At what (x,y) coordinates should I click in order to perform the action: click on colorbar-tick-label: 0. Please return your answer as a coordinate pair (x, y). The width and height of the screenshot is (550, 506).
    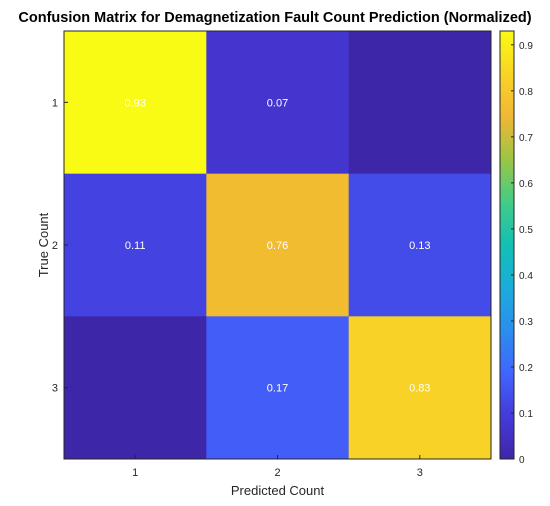
    Looking at the image, I should click on (522, 460).